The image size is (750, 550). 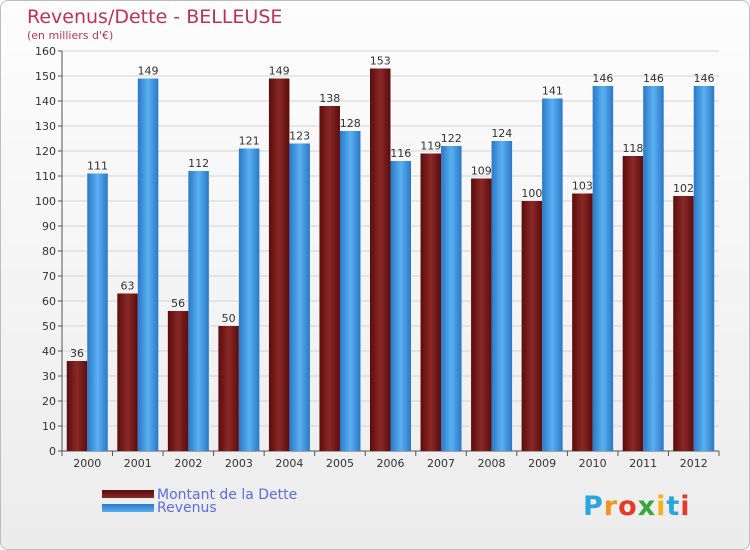 I want to click on chart-title: Revenus/Dette - BELLEUSE, so click(x=155, y=17).